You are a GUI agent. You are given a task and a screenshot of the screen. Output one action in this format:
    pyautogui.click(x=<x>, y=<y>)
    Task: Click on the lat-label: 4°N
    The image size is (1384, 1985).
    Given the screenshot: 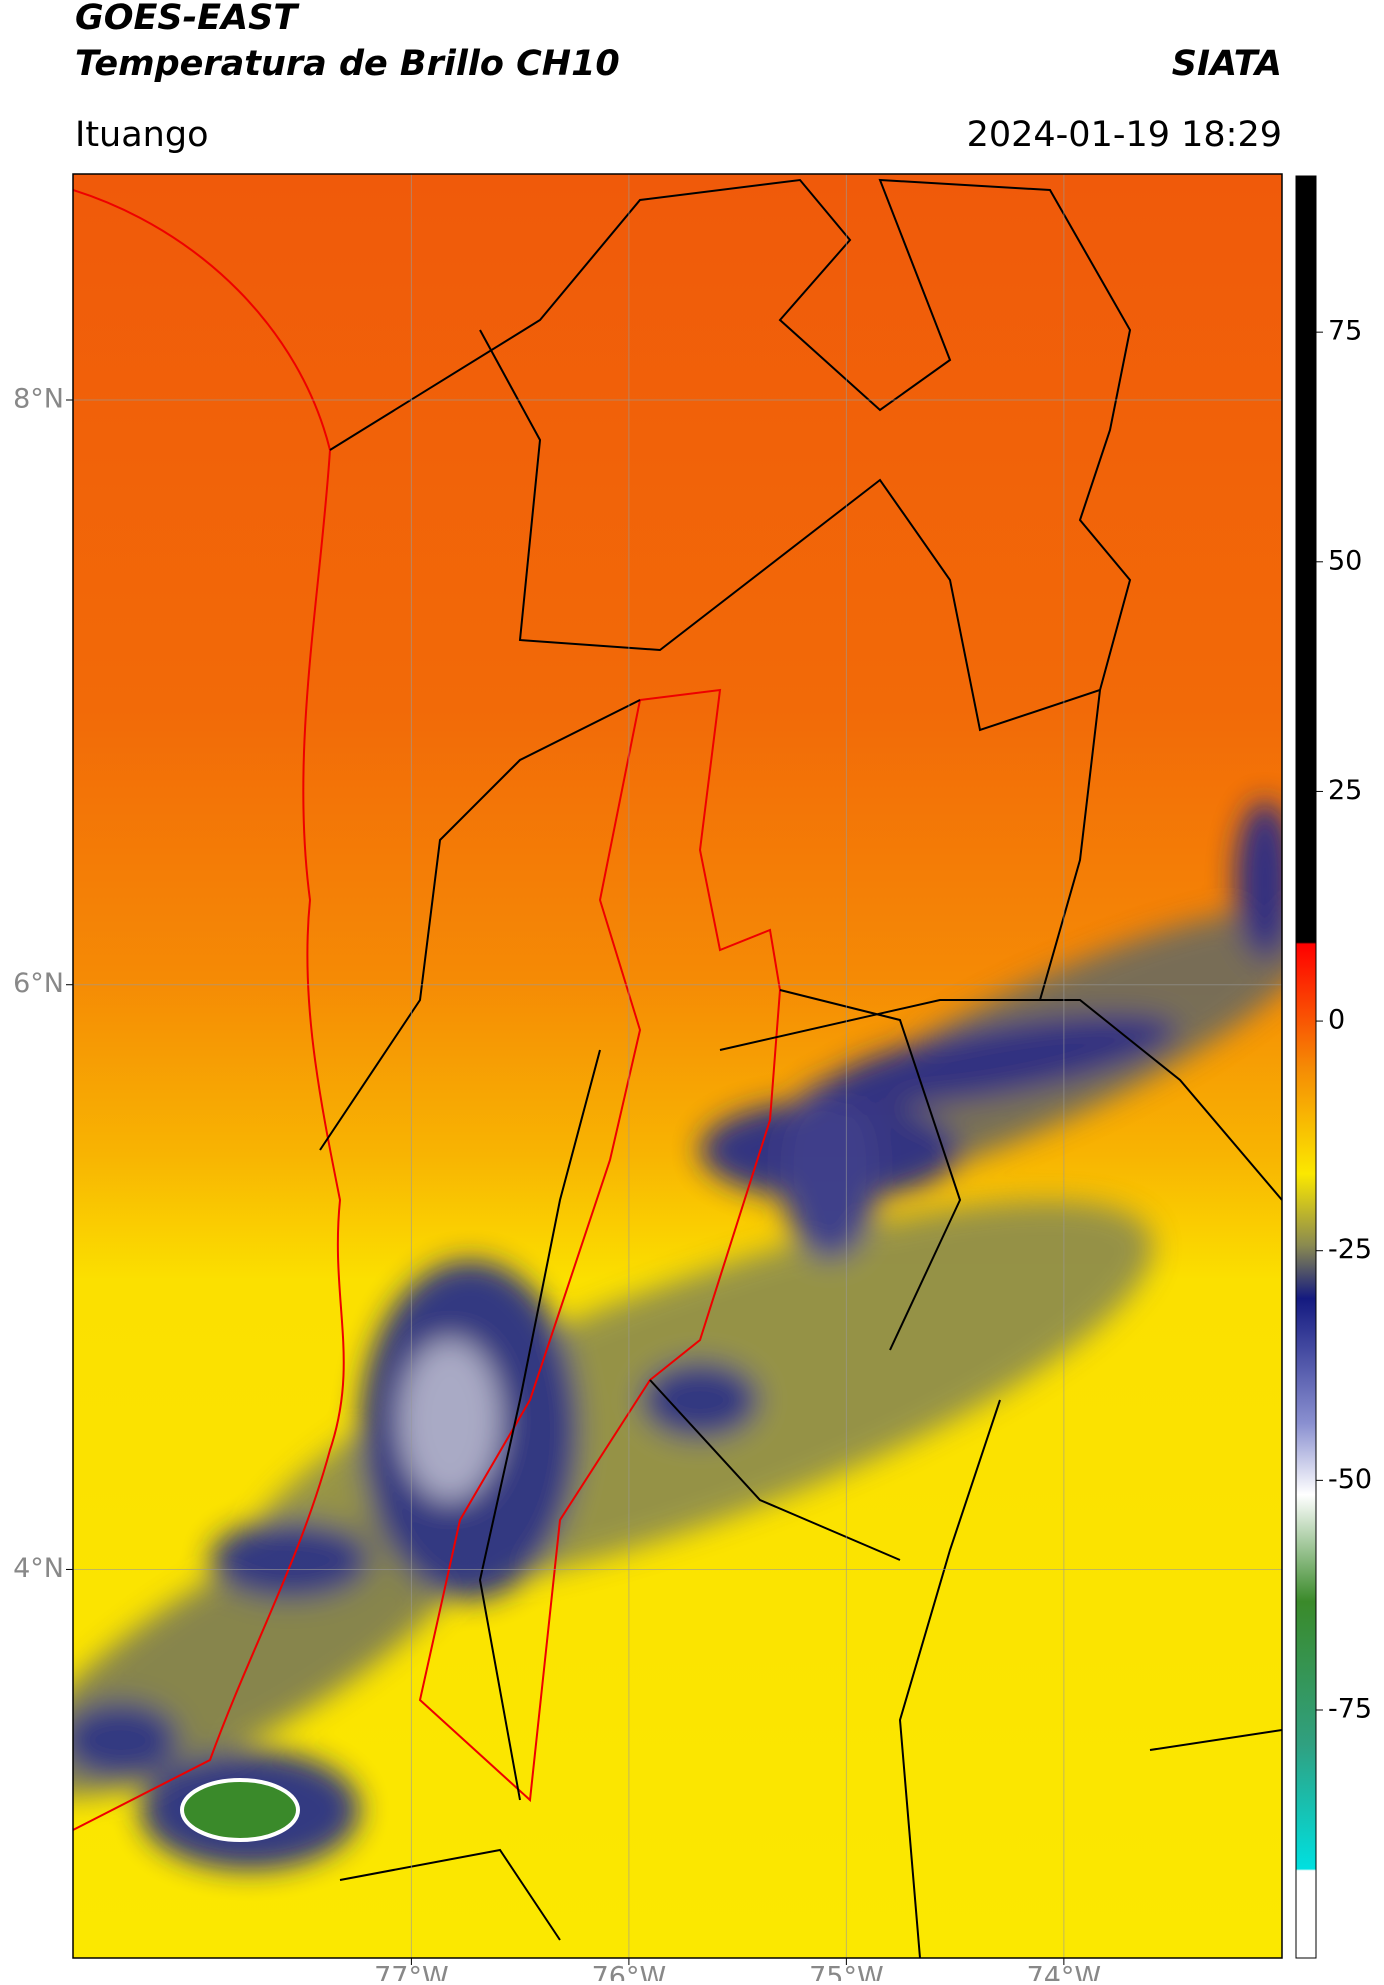 What is the action you would take?
    pyautogui.click(x=38, y=1568)
    